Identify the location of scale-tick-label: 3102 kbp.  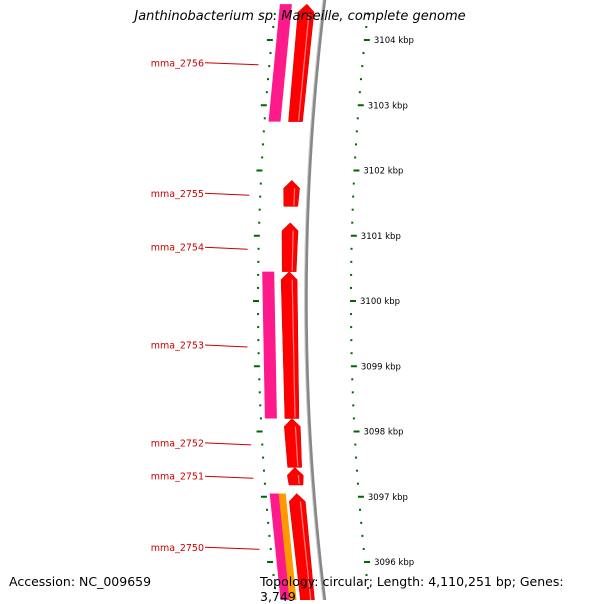
(383, 172).